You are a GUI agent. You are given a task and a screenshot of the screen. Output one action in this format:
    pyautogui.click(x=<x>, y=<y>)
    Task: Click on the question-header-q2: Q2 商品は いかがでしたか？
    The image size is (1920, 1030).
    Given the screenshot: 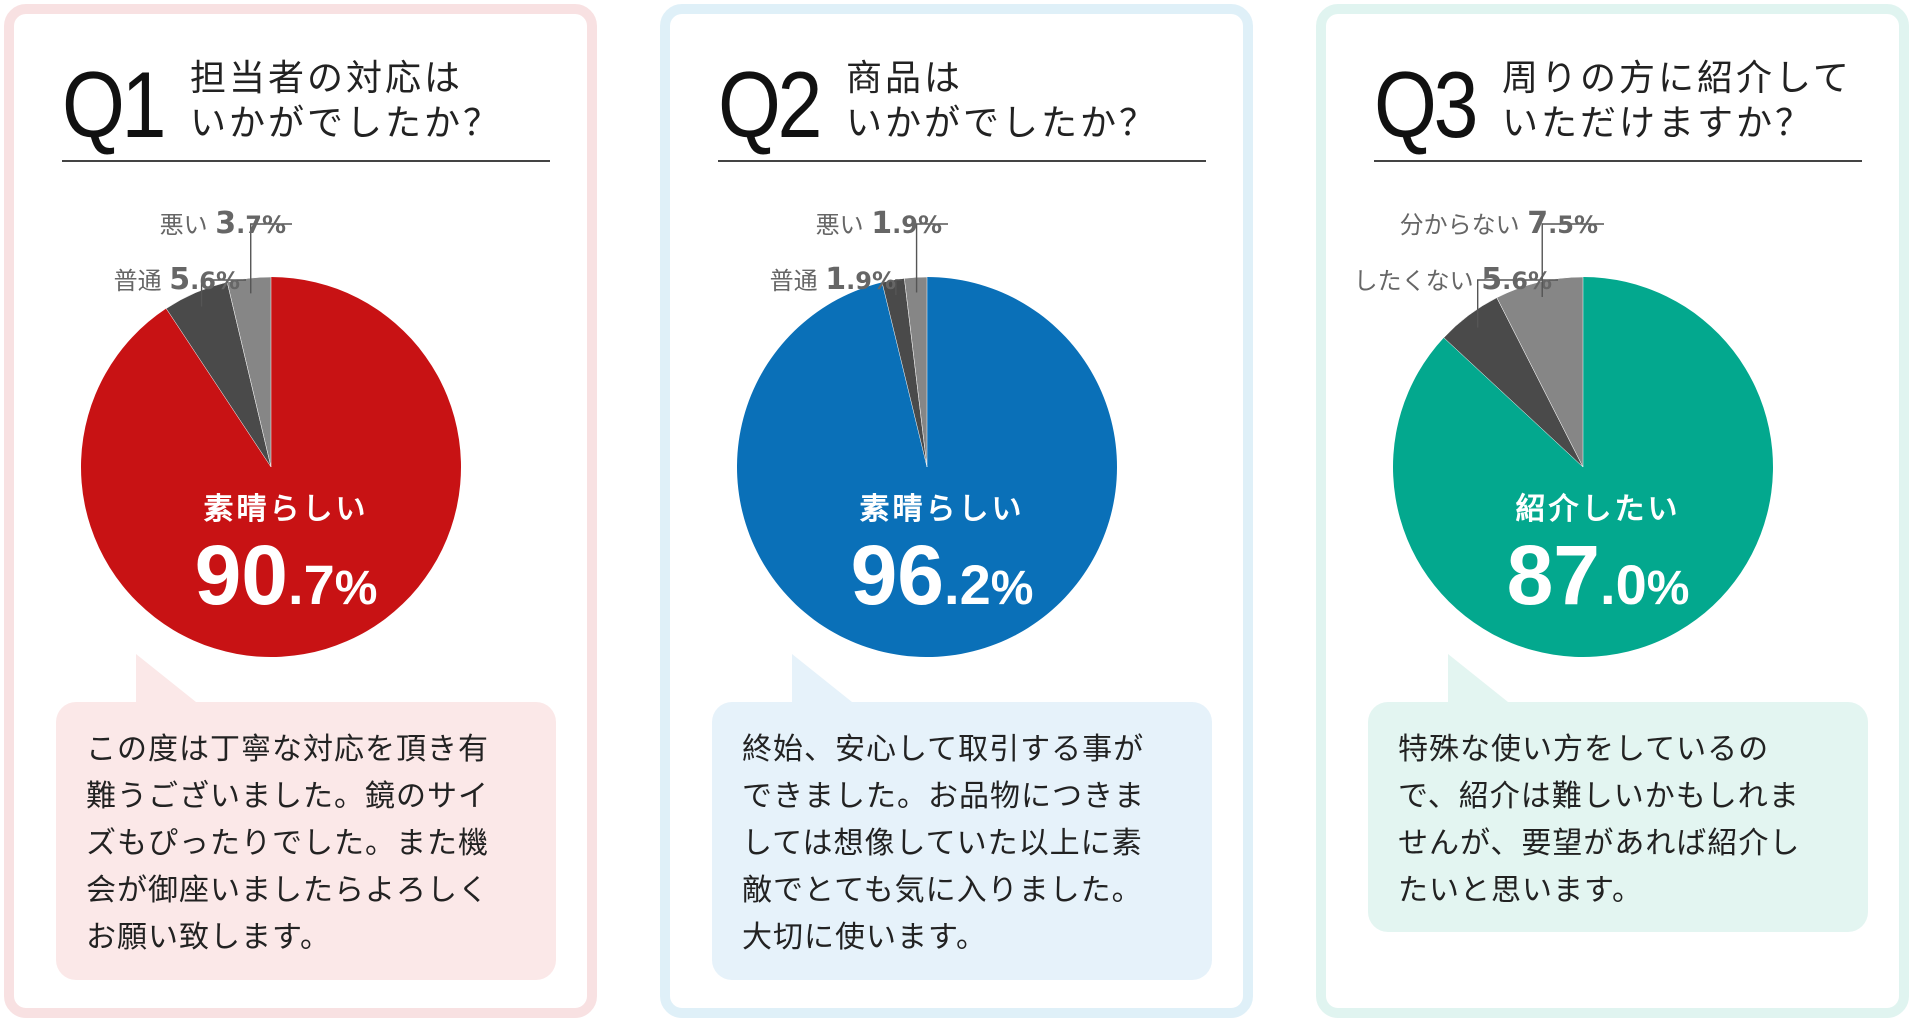 What is the action you would take?
    pyautogui.click(x=963, y=105)
    